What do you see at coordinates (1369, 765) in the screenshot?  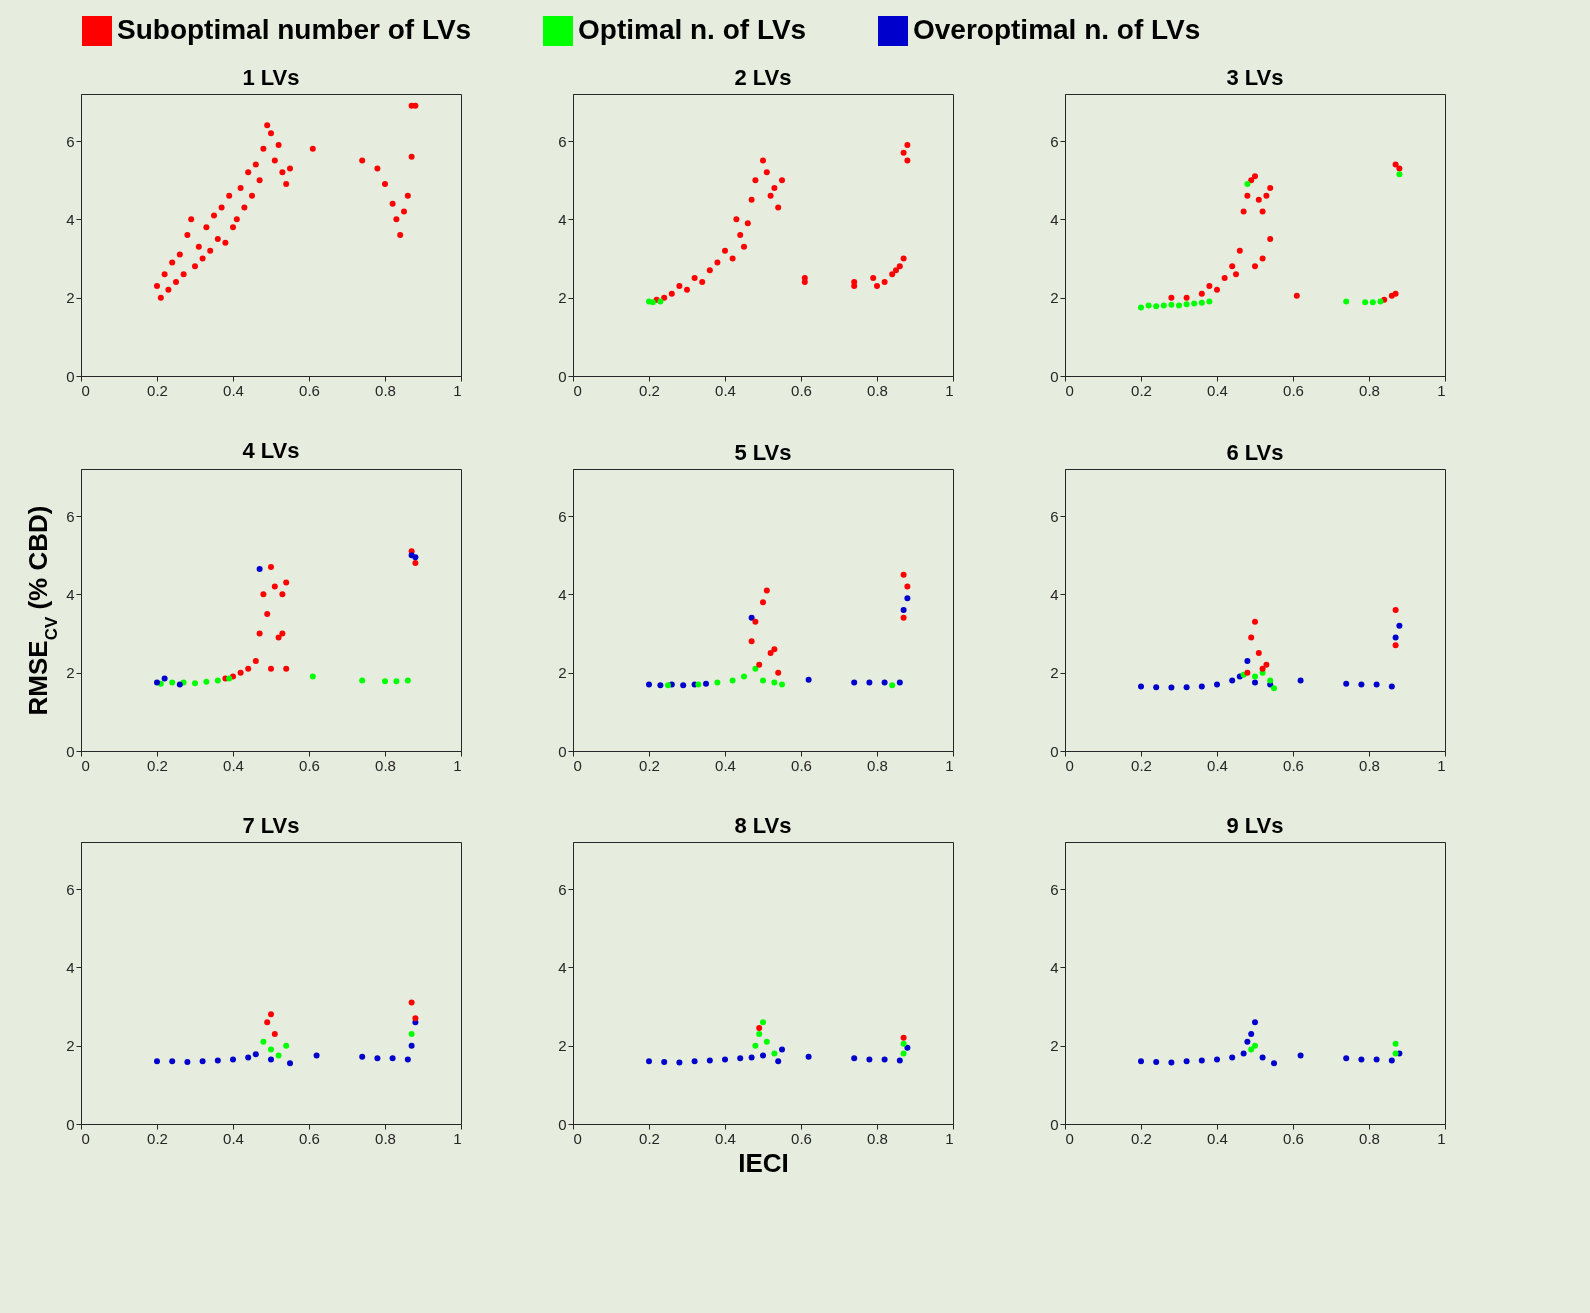 I see `x-tick-label: 0.8` at bounding box center [1369, 765].